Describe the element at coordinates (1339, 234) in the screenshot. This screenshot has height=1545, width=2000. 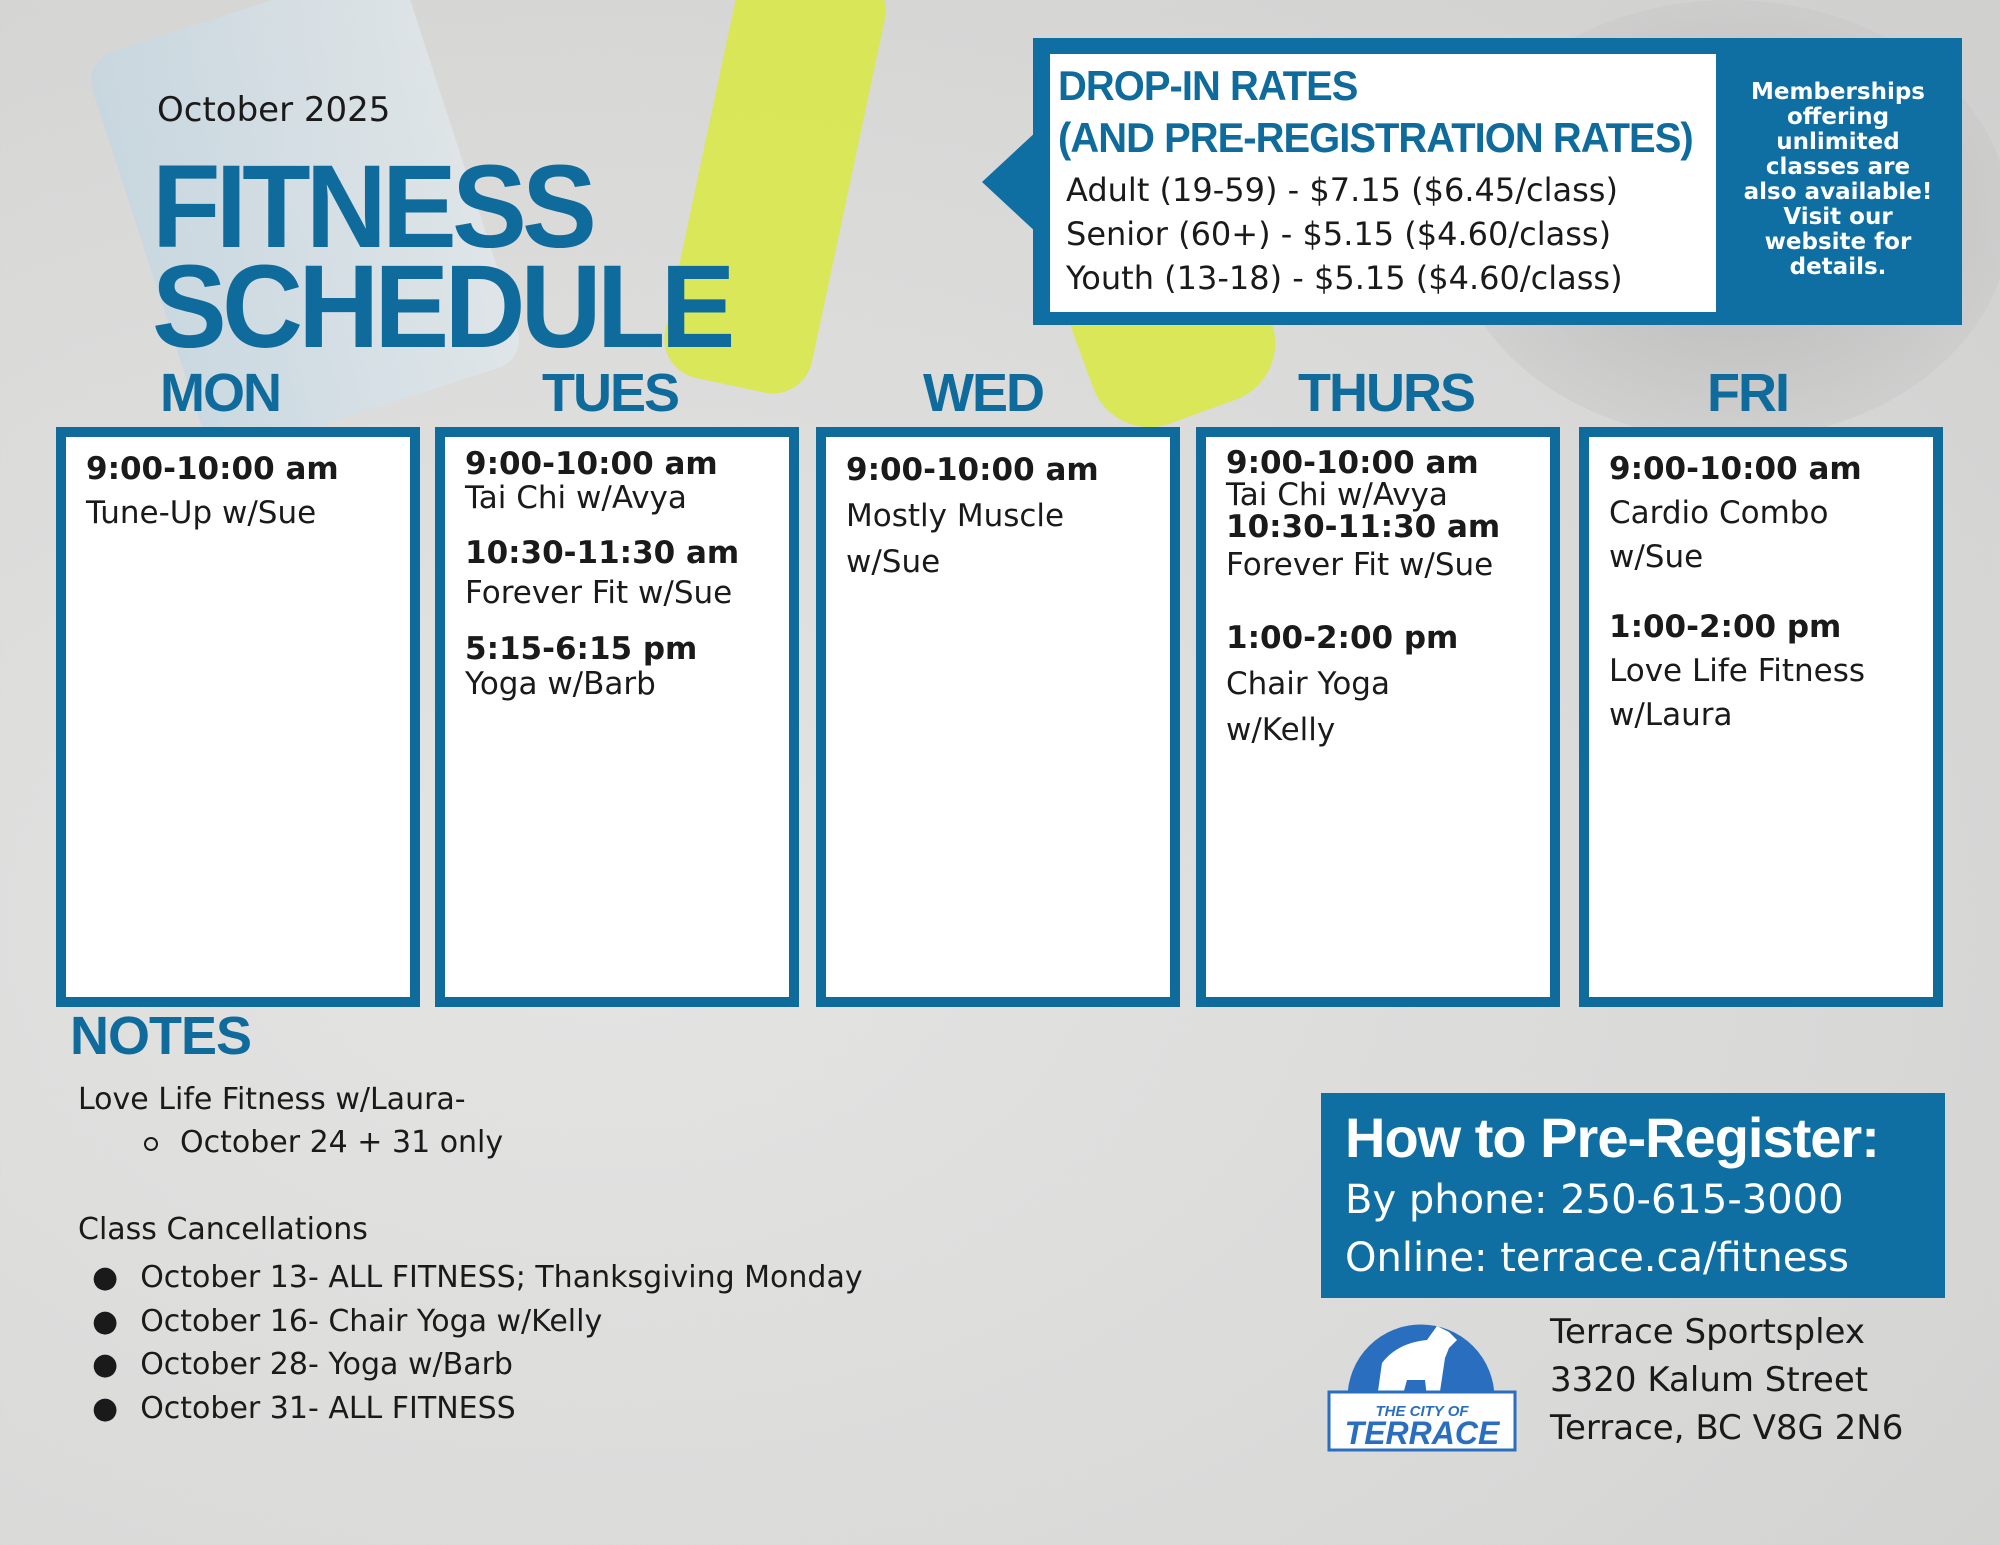
I see `rate-senior: Senior (60+) - $5.15 ($4.60/class)` at that location.